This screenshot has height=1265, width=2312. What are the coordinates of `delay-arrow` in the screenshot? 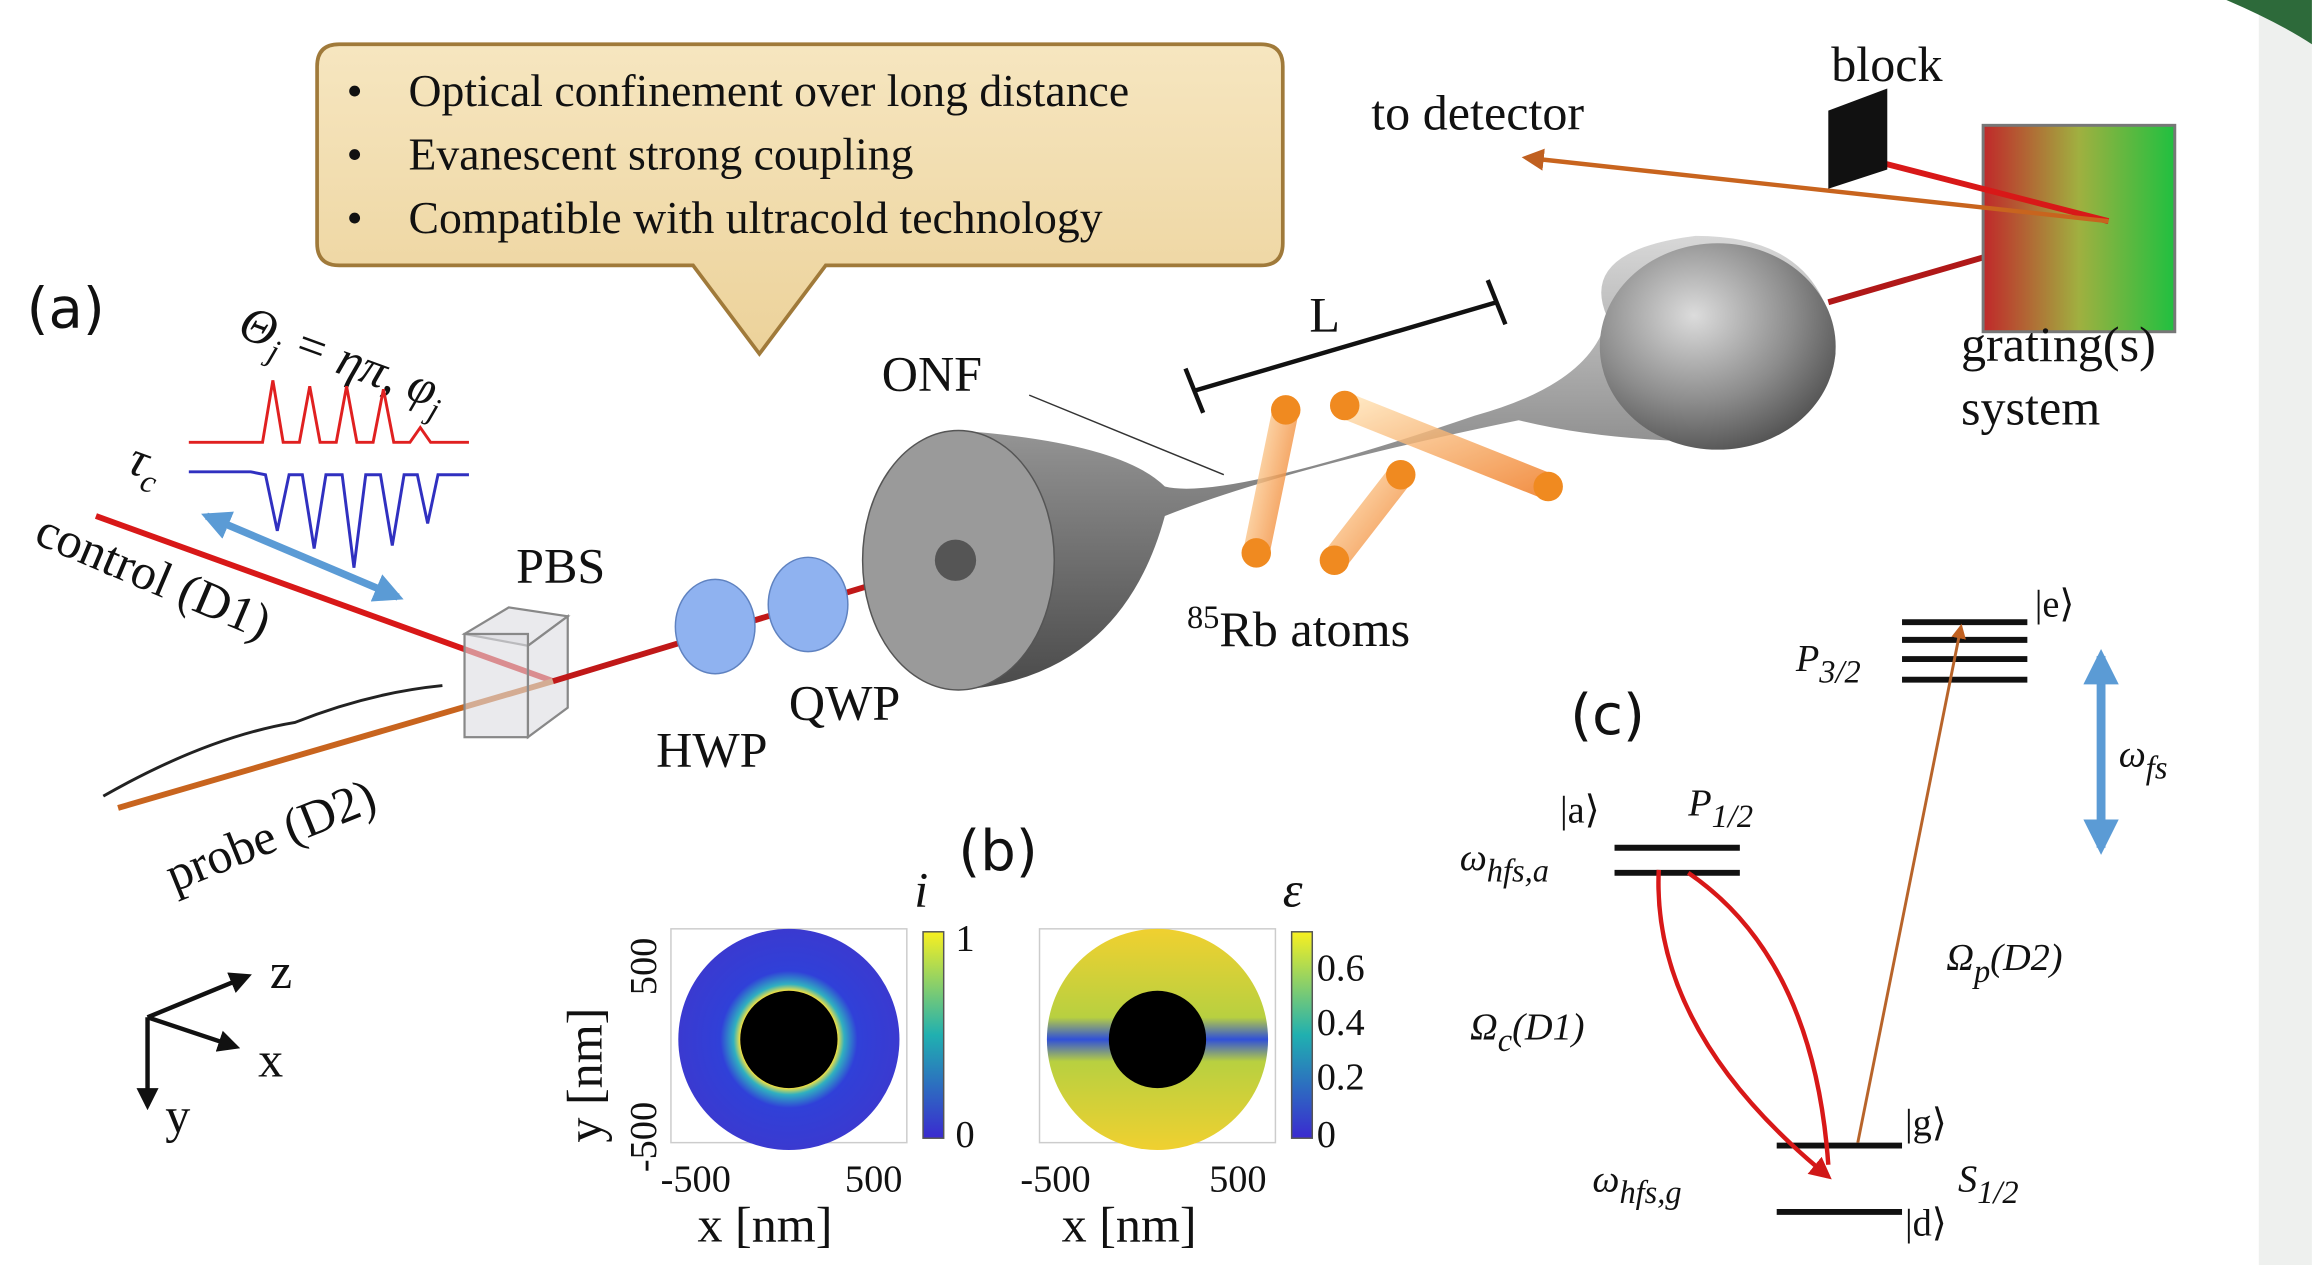 It's located at (302, 556).